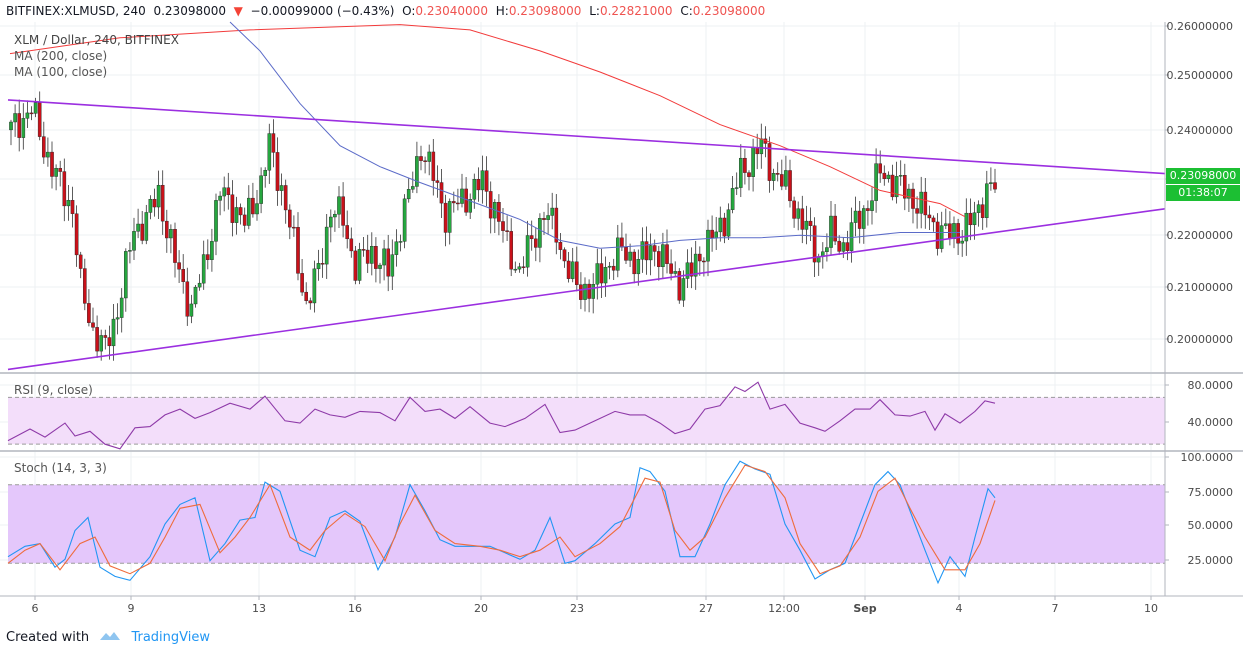  Describe the element at coordinates (1151, 608) in the screenshot. I see `x-tick-label: 10` at that location.